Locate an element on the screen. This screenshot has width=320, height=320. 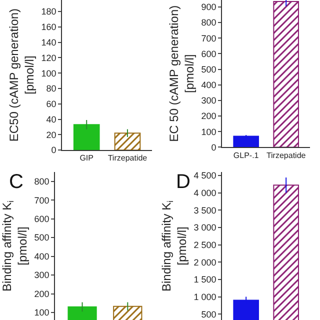
x-tick-label: GIP is located at coordinates (87, 158).